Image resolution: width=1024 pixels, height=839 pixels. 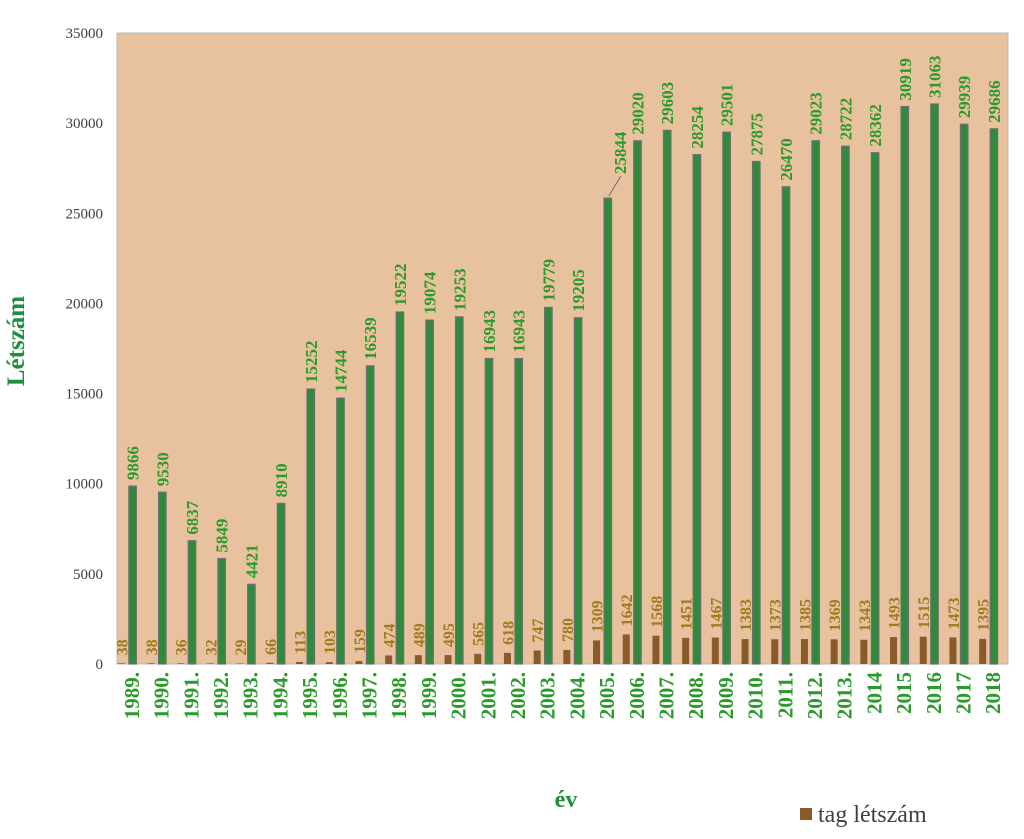 What do you see at coordinates (132, 695) in the screenshot?
I see `x-tick-label: 1989.` at bounding box center [132, 695].